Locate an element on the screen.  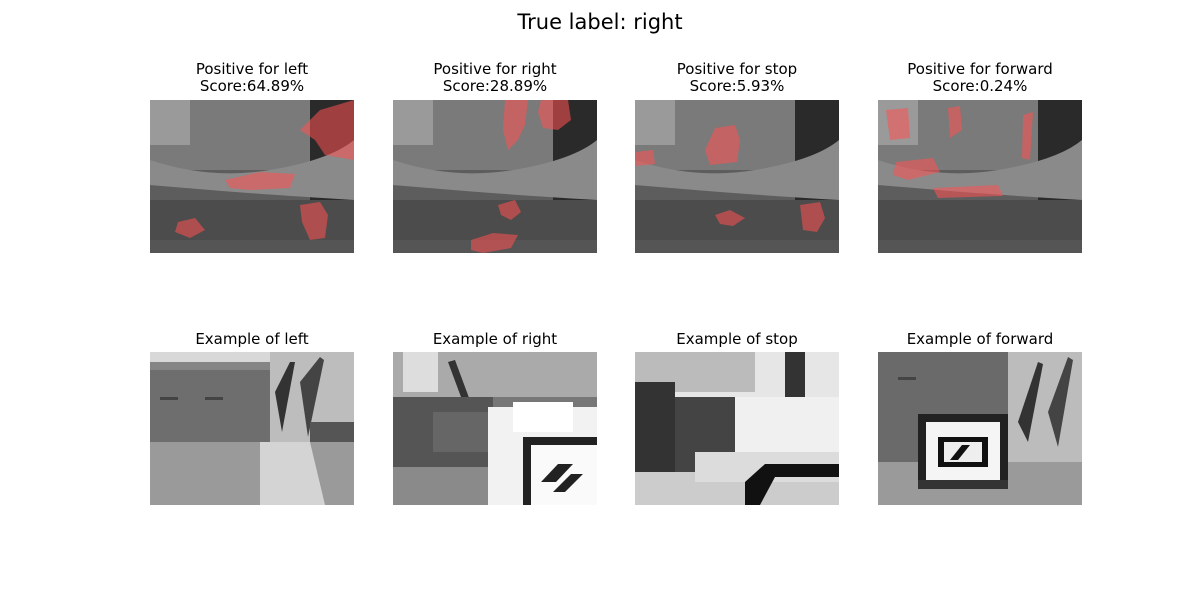
panel-title: Example of left is located at coordinates (252, 339).